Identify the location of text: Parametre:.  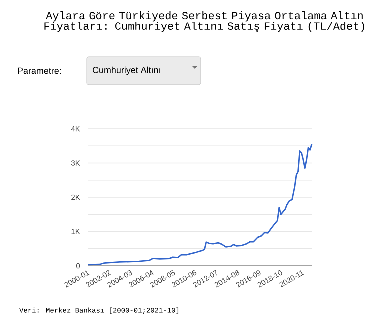
(40, 71).